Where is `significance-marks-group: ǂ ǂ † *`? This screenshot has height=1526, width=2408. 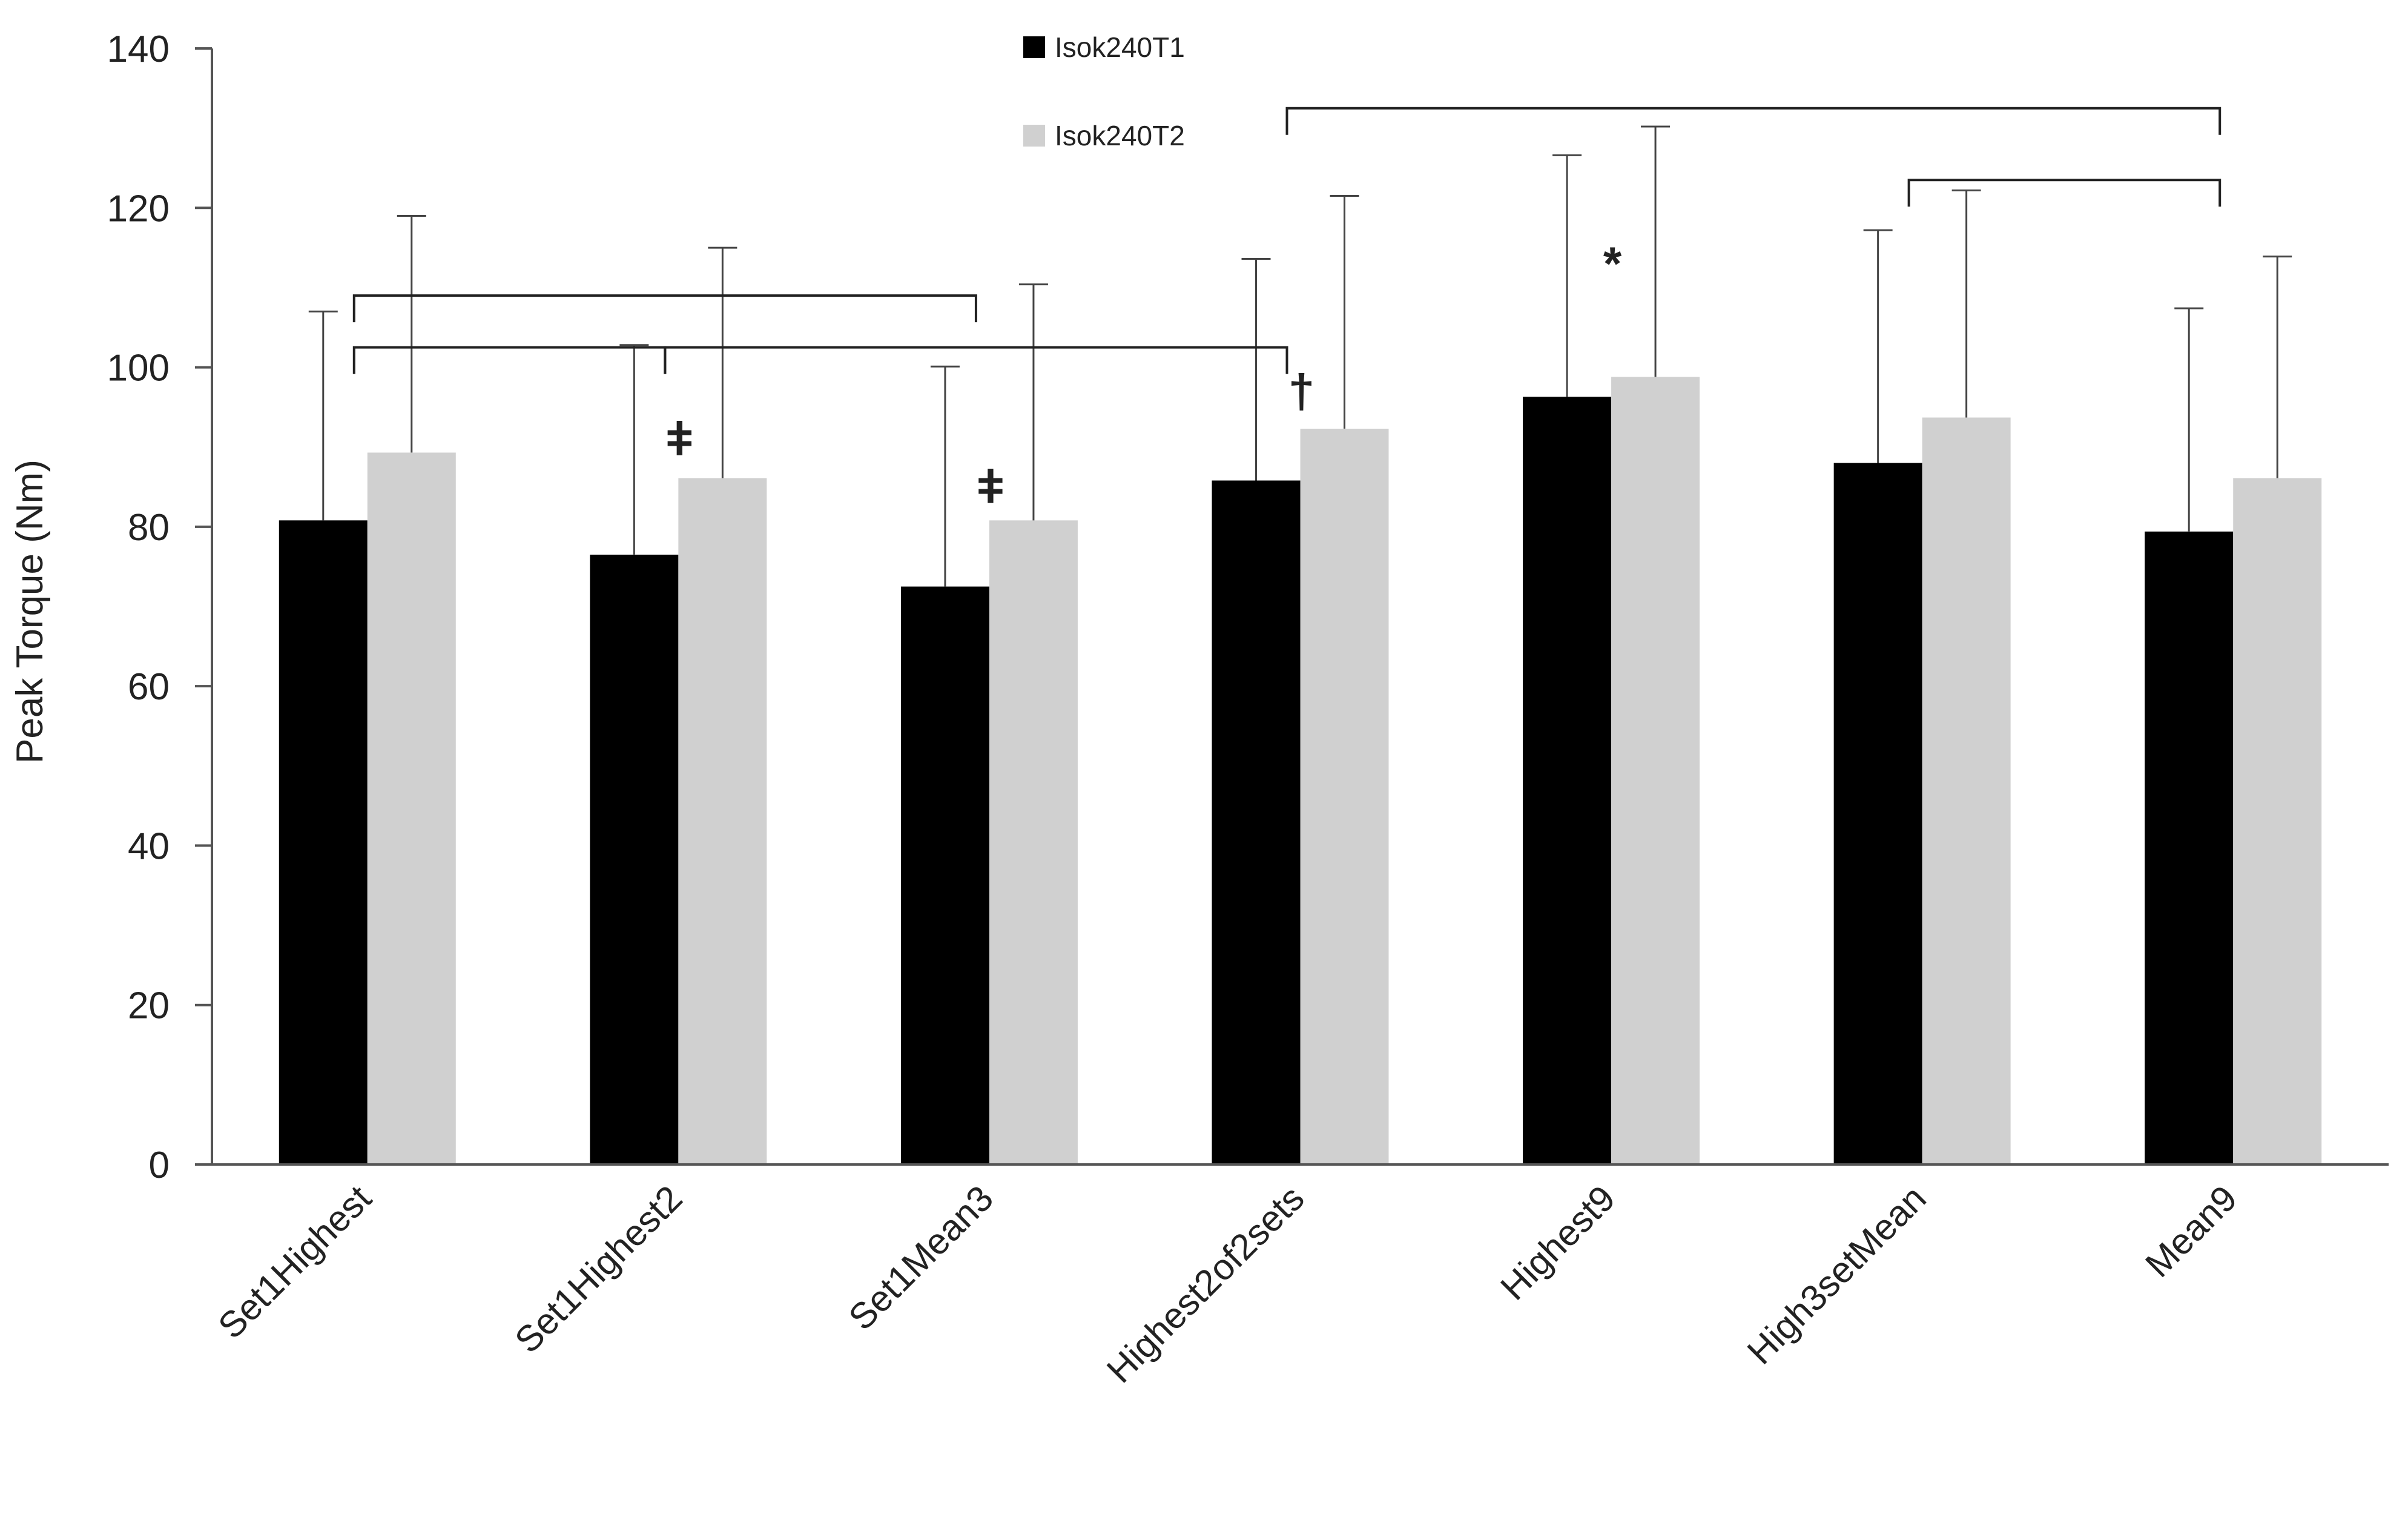 significance-marks-group: ǂ ǂ † * is located at coordinates (1144, 375).